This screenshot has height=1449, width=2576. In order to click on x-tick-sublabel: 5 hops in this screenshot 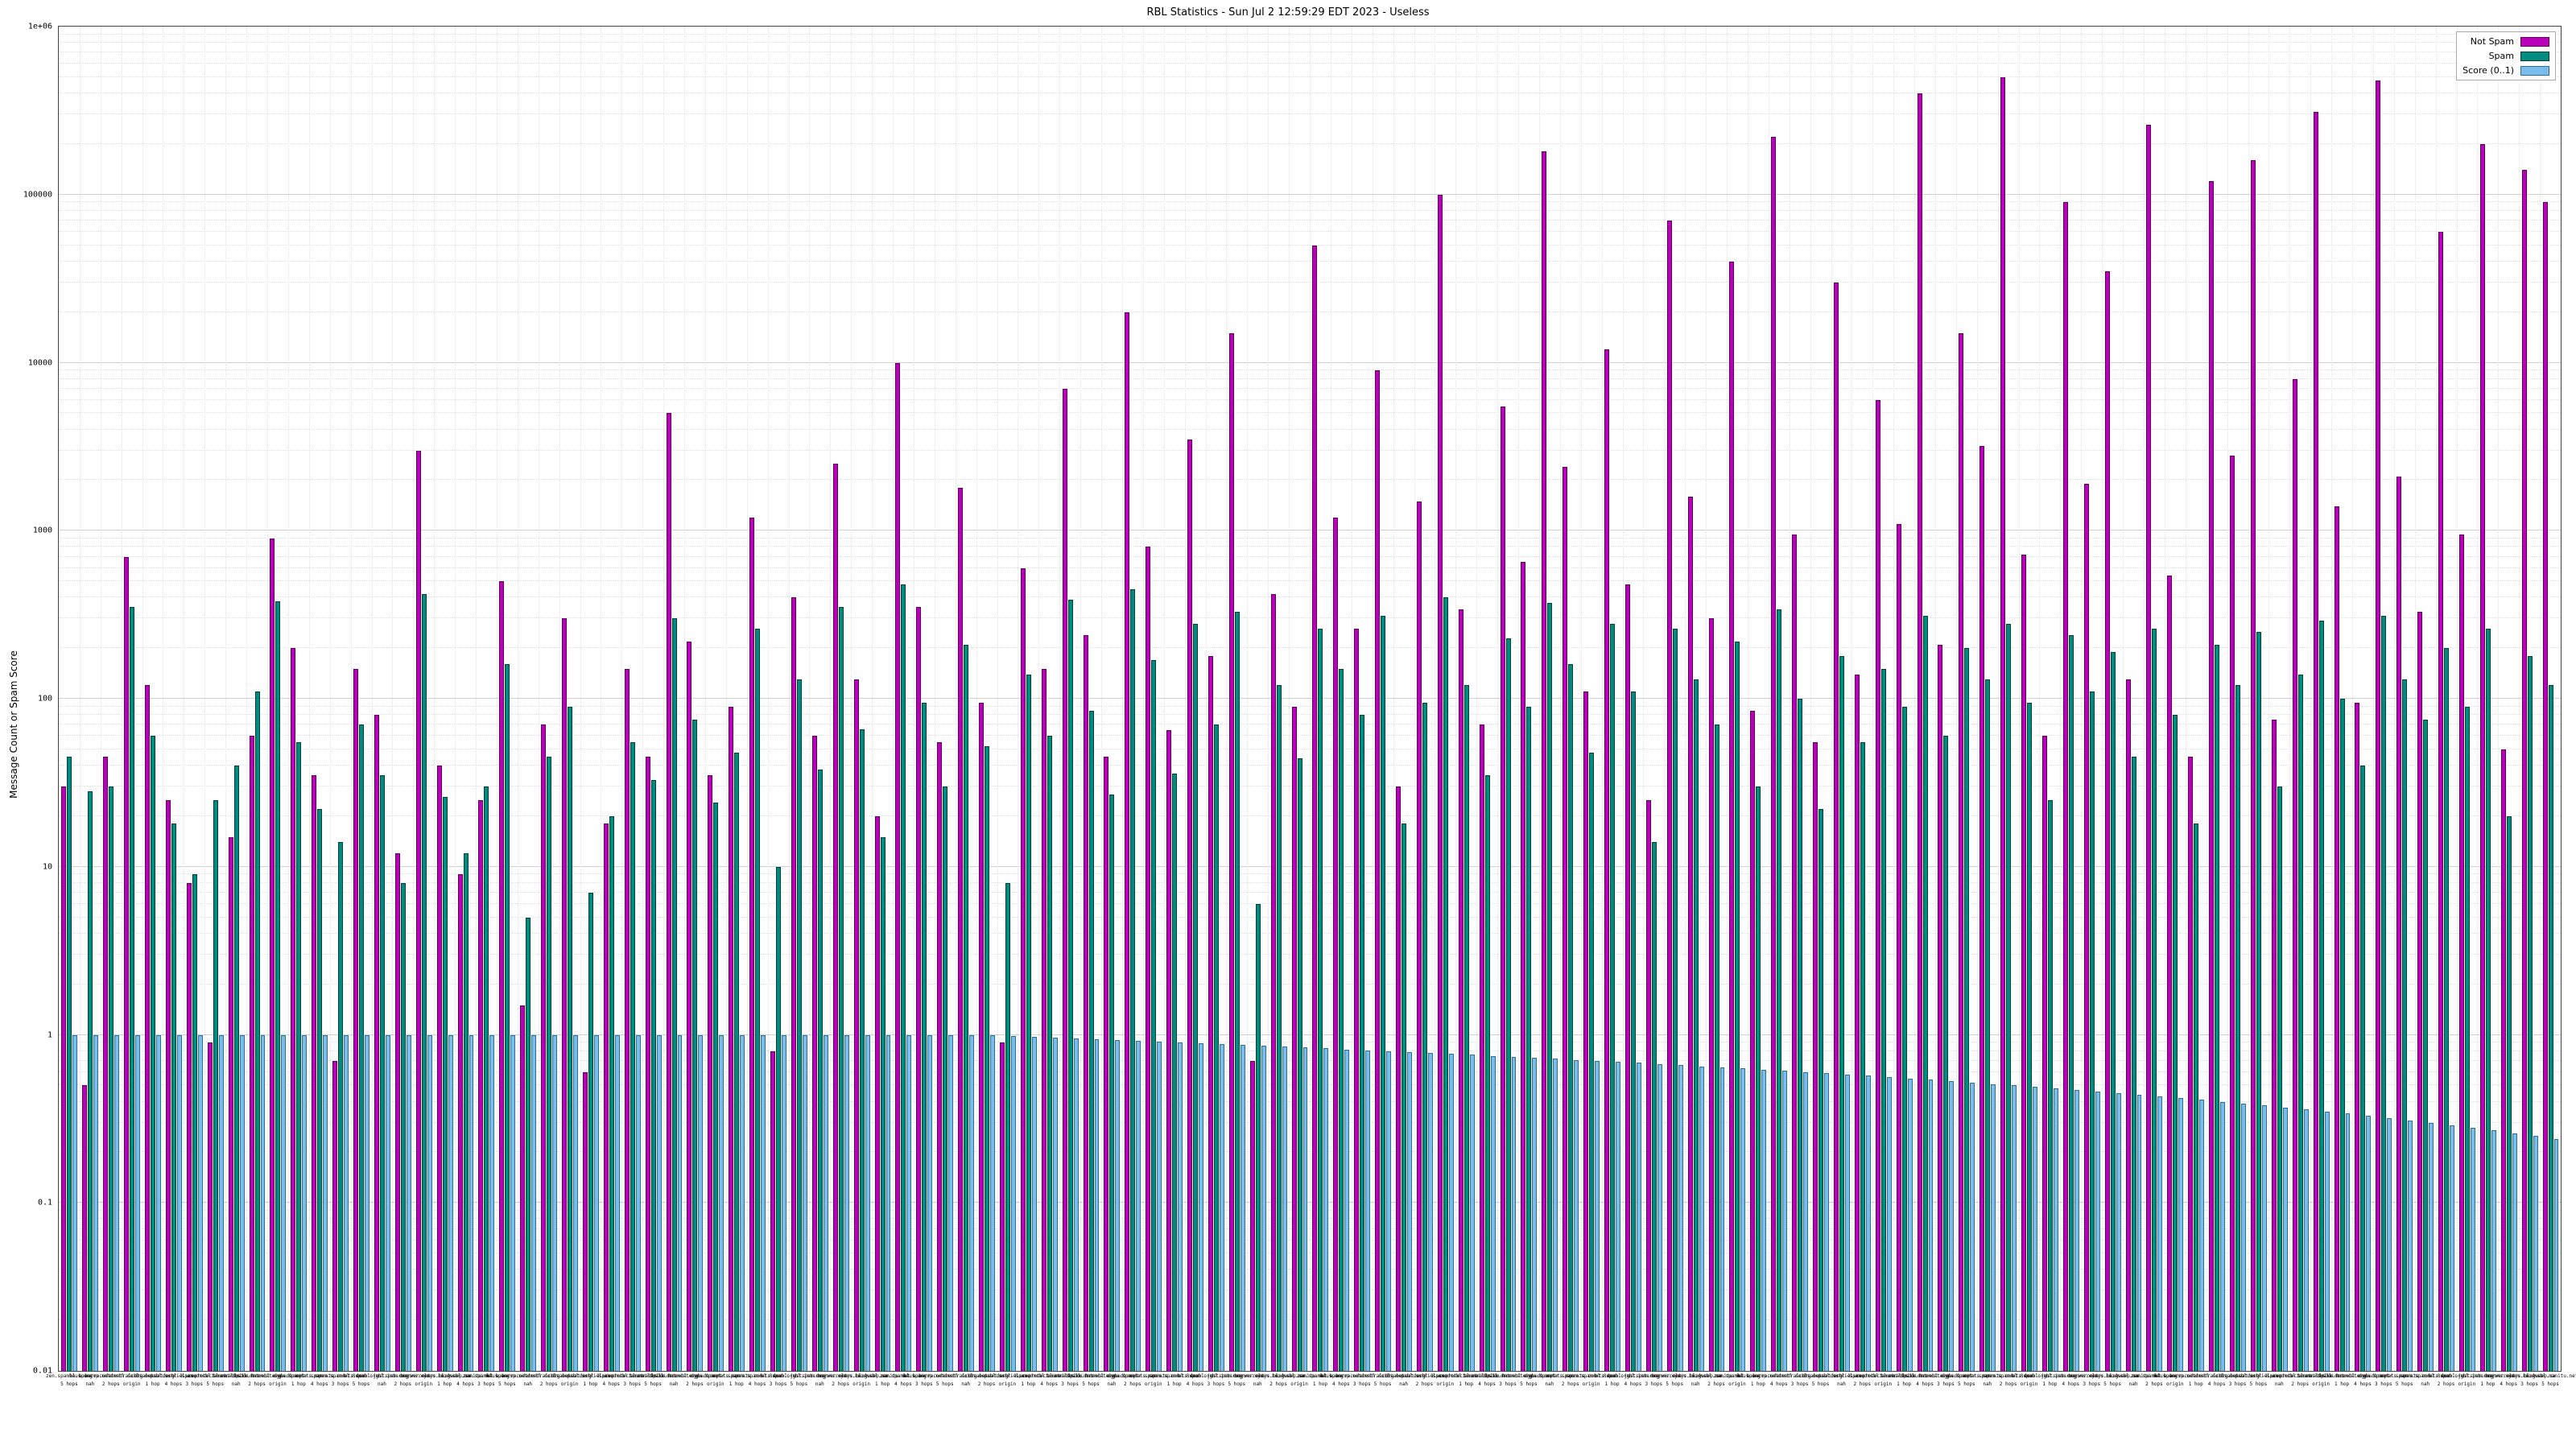, I will do `click(361, 1384)`.